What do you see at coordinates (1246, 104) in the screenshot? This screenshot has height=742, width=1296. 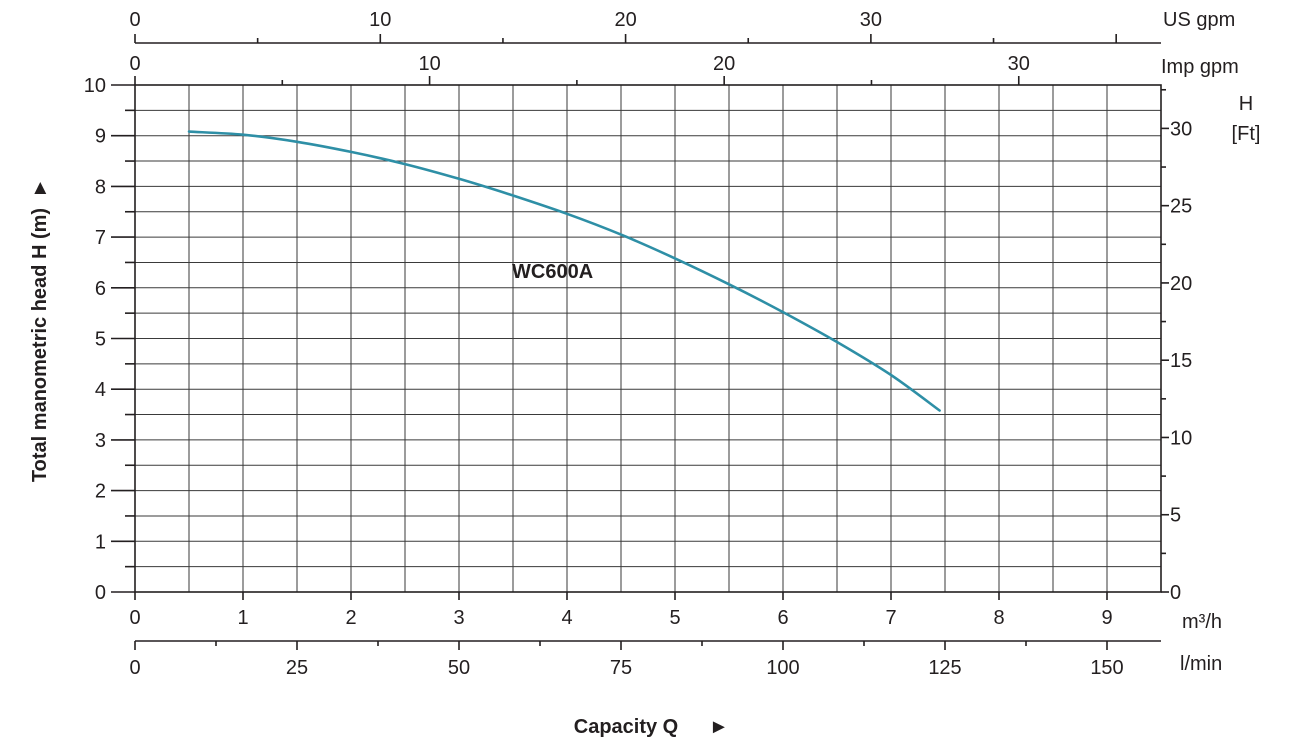 I see `ft-unit-top: H` at bounding box center [1246, 104].